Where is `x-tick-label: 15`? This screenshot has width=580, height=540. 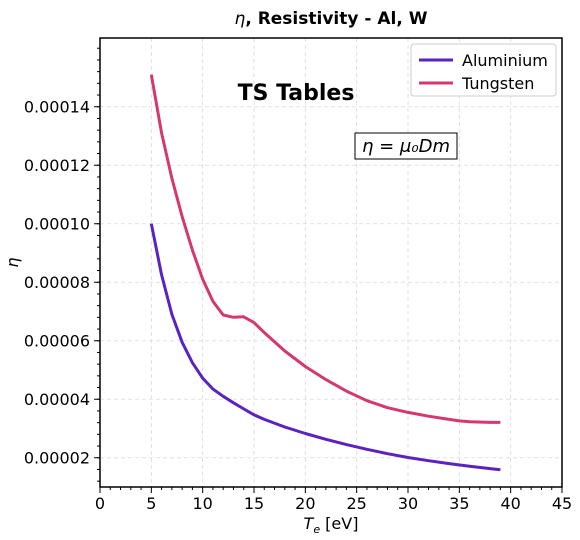
x-tick-label: 15 is located at coordinates (254, 503).